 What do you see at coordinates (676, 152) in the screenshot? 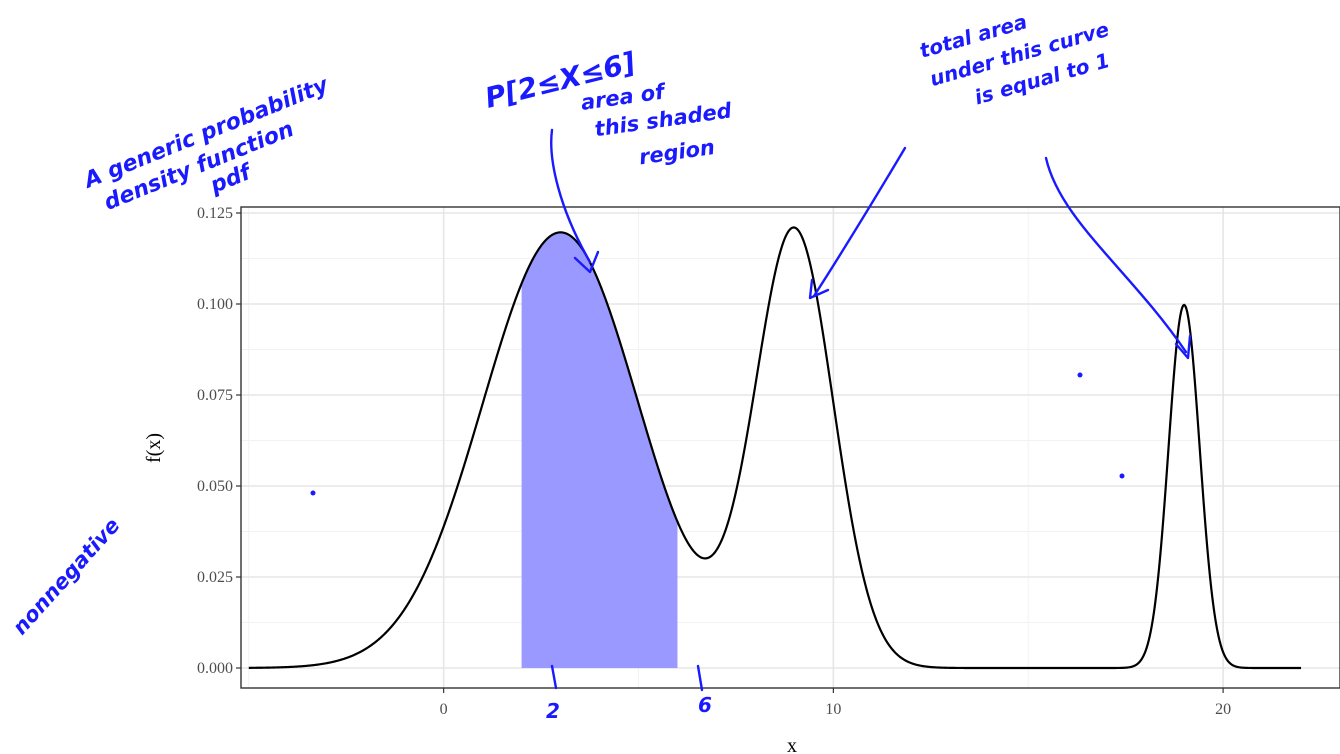
I see `svg-text: region` at bounding box center [676, 152].